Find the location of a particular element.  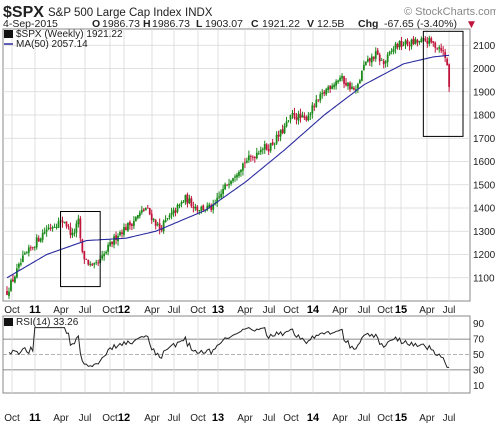

high-label: H is located at coordinates (147, 24).